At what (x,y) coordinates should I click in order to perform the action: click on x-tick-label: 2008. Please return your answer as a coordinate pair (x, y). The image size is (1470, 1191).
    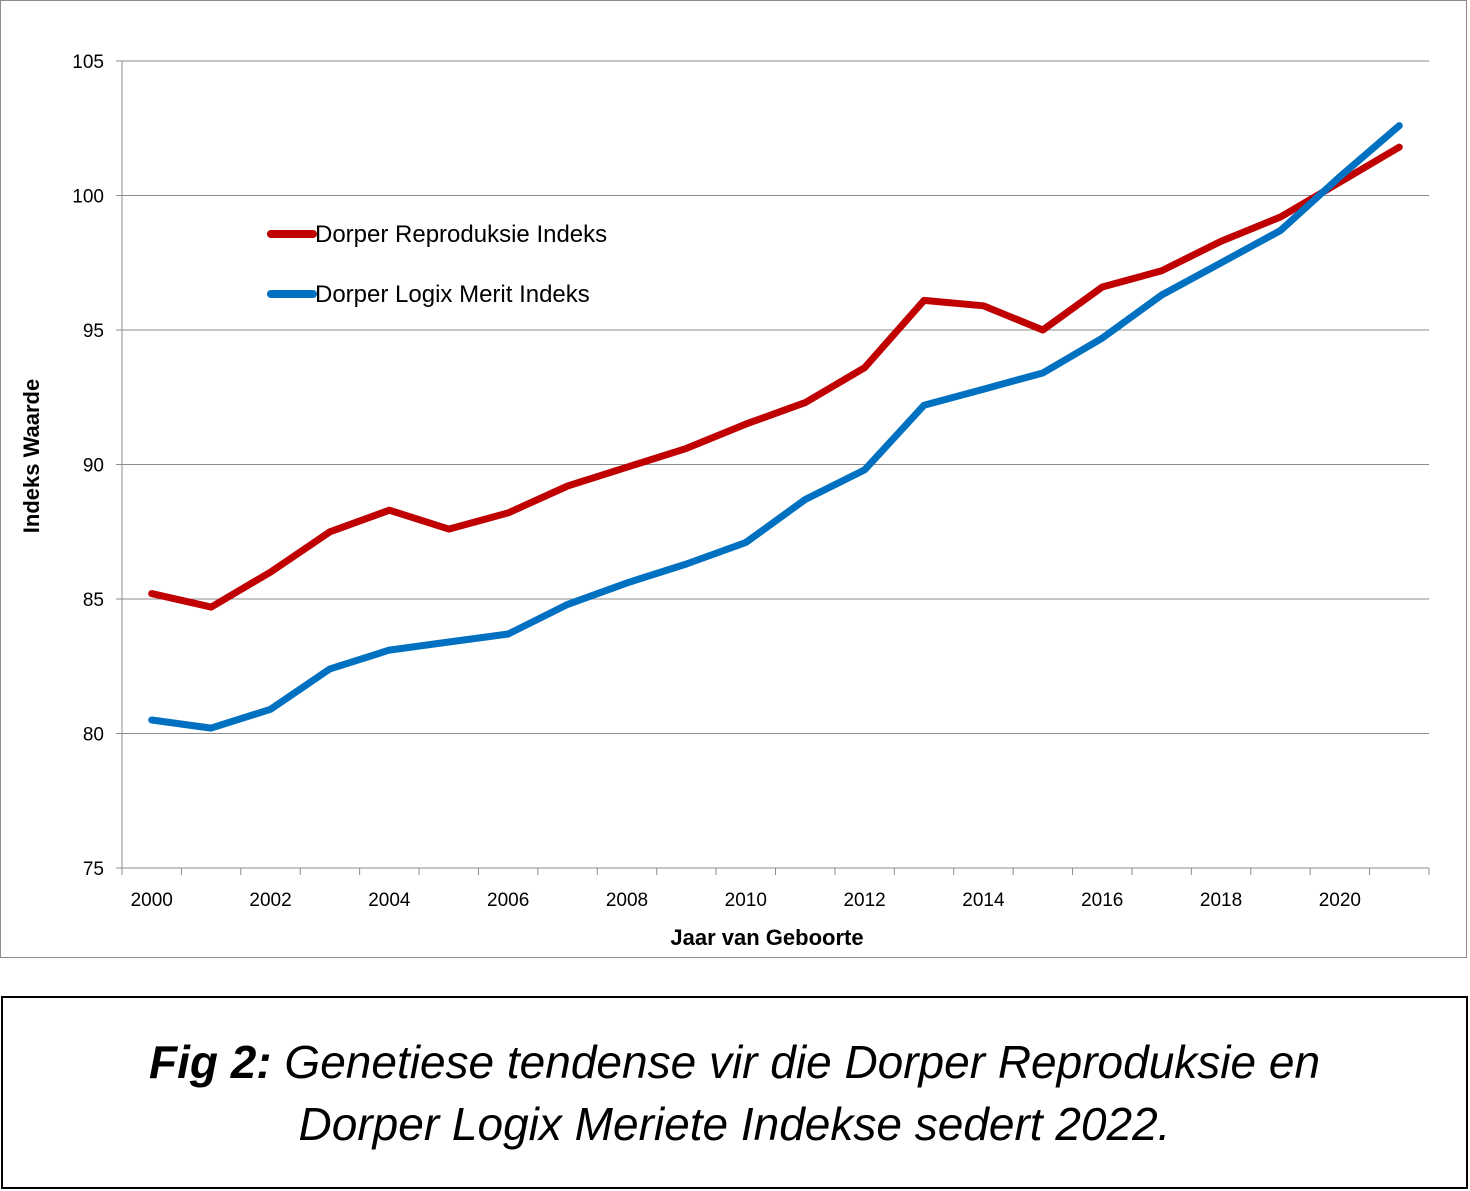
    Looking at the image, I should click on (627, 900).